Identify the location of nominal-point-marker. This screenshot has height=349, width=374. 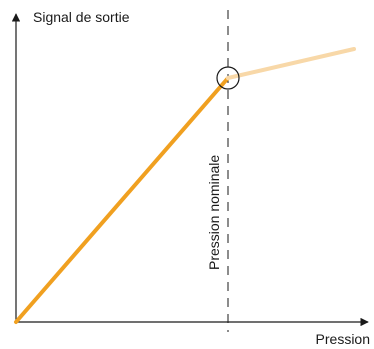
(228, 78).